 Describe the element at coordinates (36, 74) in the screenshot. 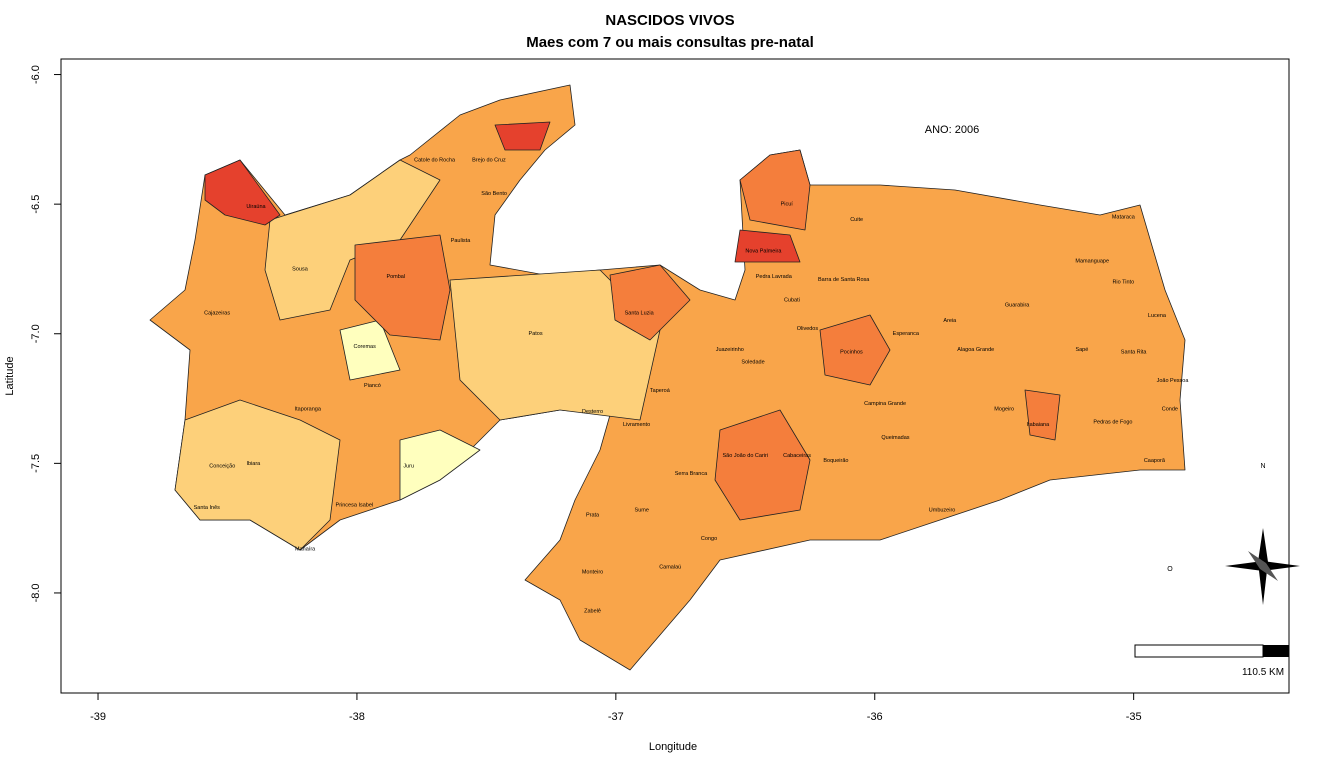

I see `y-tick-label: -6.0` at that location.